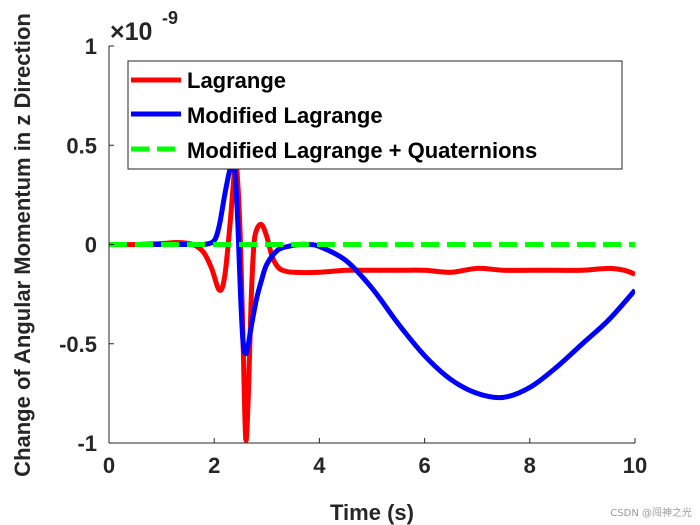  What do you see at coordinates (424, 465) in the screenshot?
I see `x-tick-label: 6` at bounding box center [424, 465].